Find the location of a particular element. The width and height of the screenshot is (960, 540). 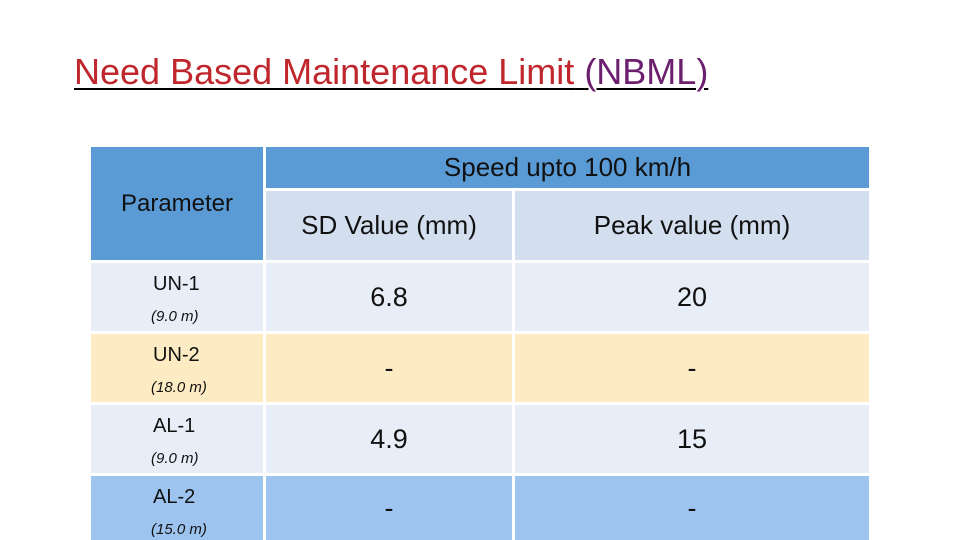

peak-value-header: Peak value (mm) is located at coordinates (692, 225).